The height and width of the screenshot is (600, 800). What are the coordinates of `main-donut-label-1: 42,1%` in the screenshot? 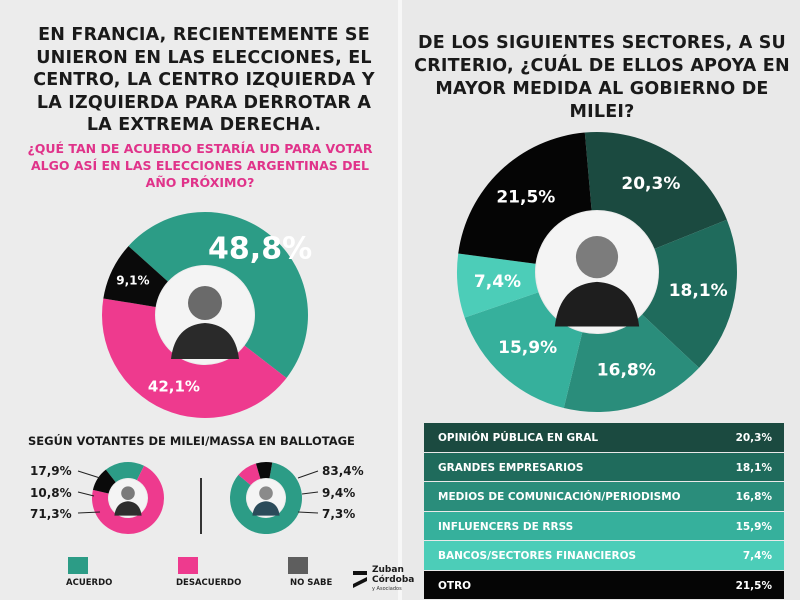 It's located at (174, 387).